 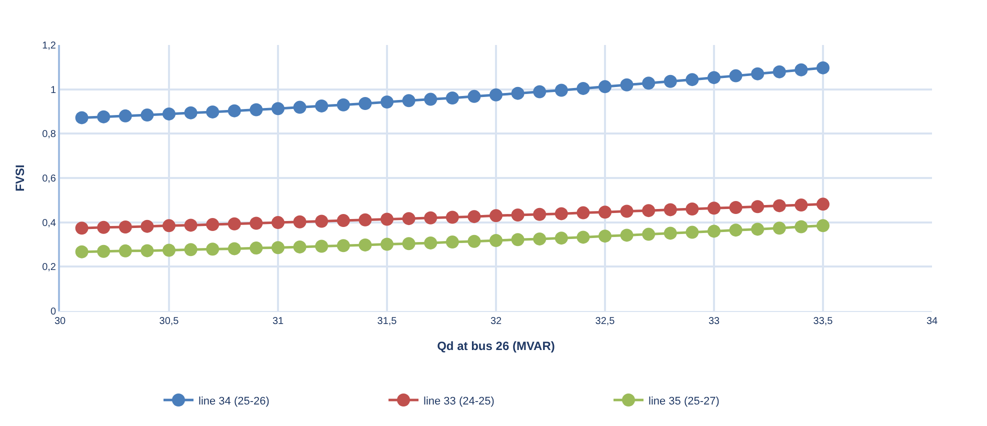 I want to click on x-tick-label: 33, so click(x=714, y=321).